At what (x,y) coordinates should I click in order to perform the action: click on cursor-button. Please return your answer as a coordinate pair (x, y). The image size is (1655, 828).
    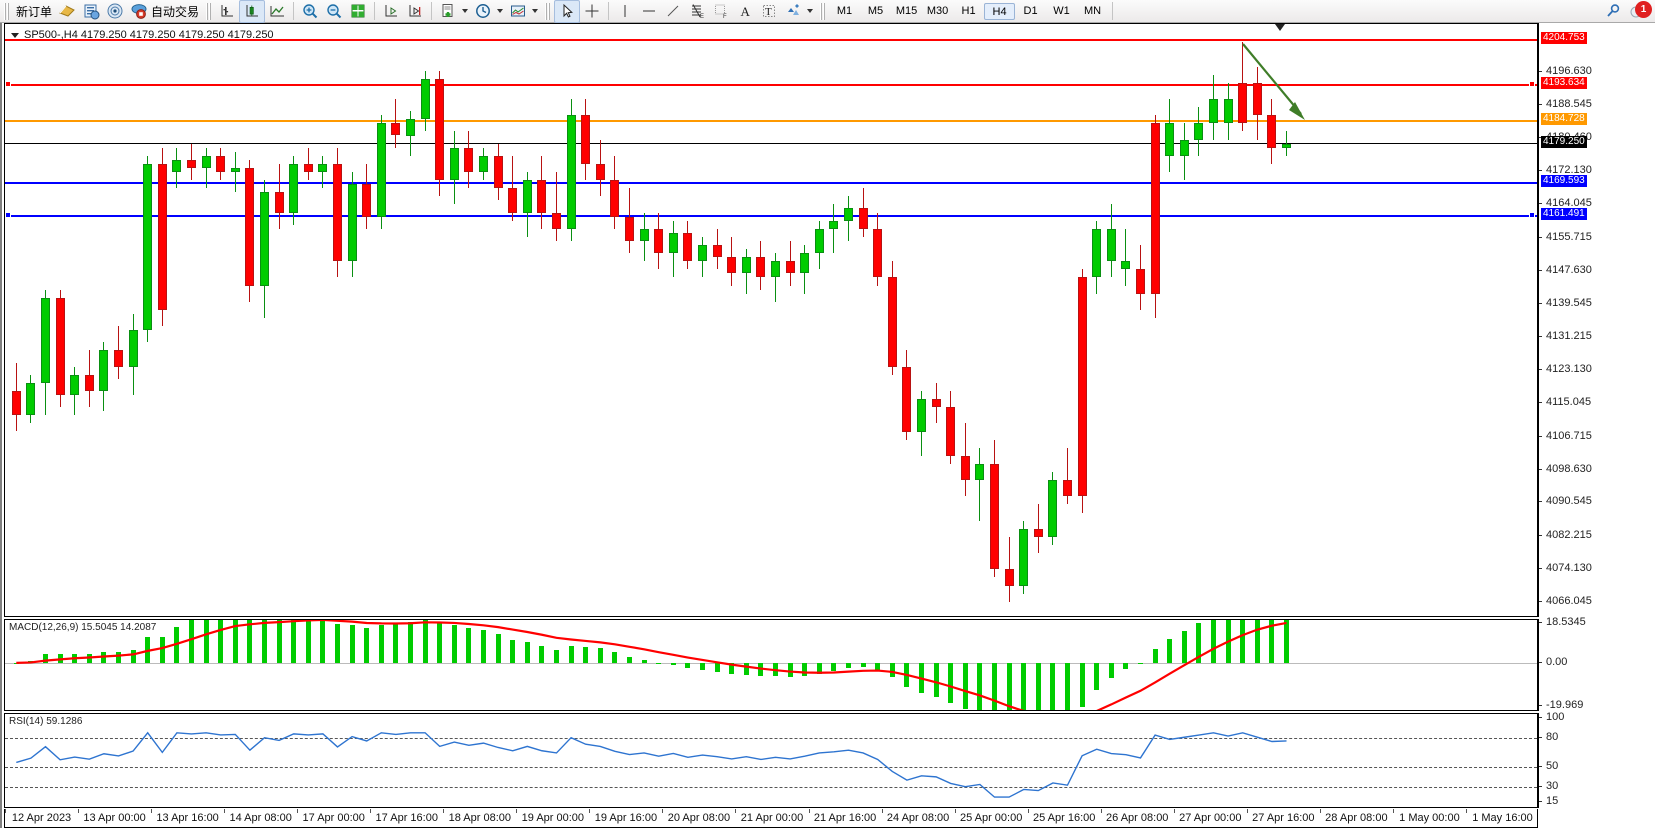
    Looking at the image, I should click on (567, 11).